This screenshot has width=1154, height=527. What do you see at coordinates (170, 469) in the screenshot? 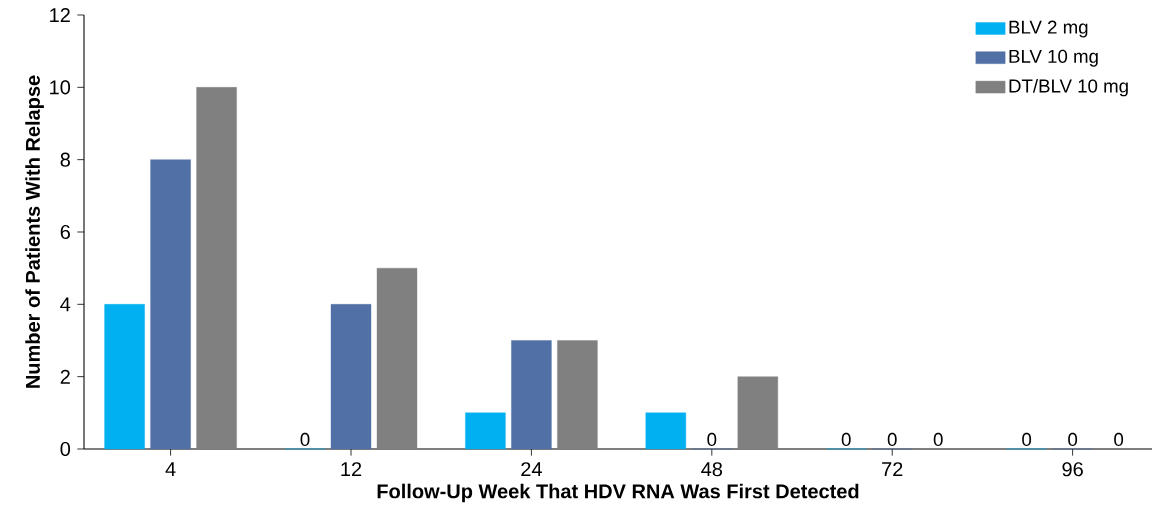
I see `x-tick-label: 4` at bounding box center [170, 469].